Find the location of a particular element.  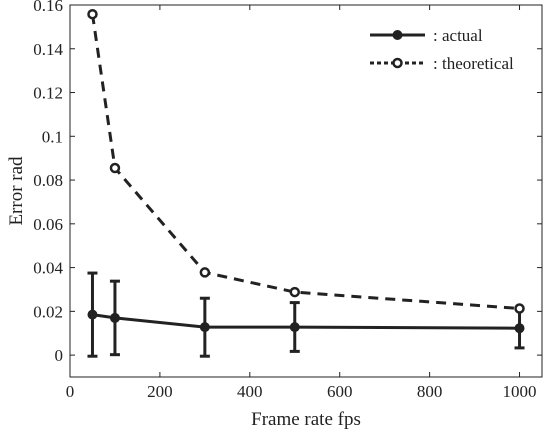

y-tick-label: 0.12 is located at coordinates (48, 93).